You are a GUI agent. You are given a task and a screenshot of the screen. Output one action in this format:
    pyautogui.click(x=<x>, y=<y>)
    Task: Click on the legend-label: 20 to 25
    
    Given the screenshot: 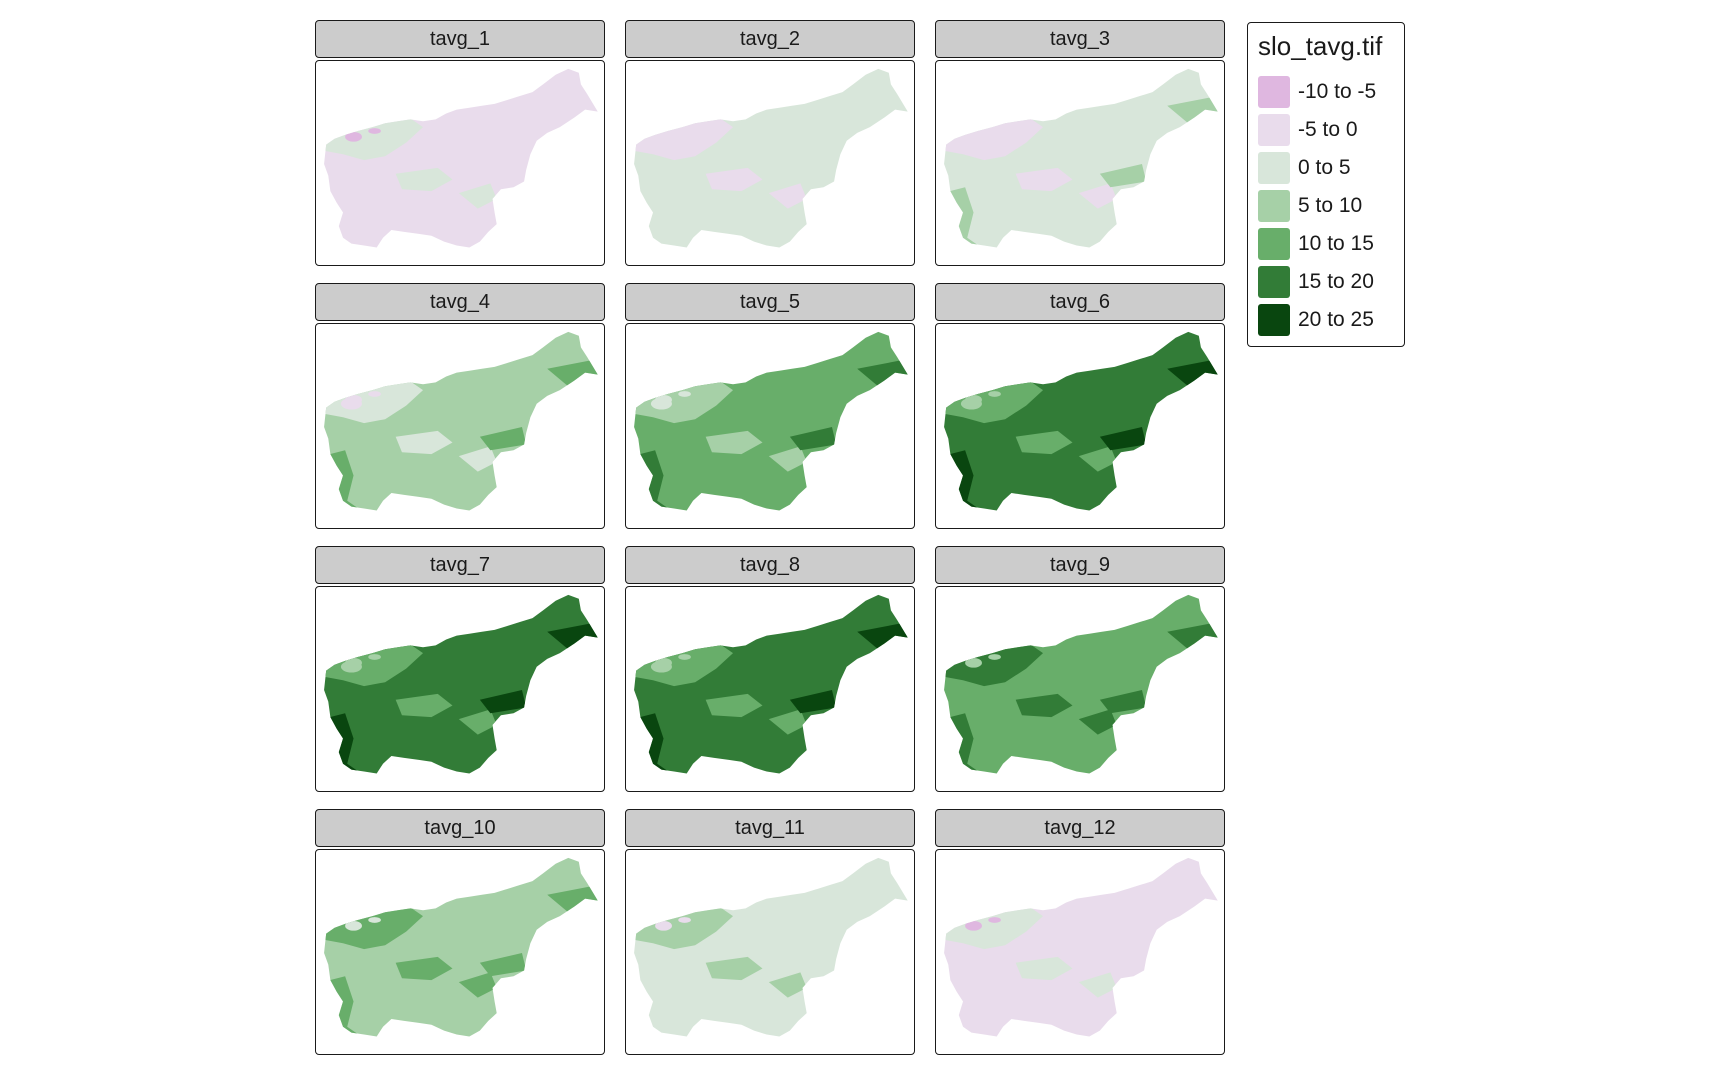 What is the action you would take?
    pyautogui.click(x=1336, y=319)
    